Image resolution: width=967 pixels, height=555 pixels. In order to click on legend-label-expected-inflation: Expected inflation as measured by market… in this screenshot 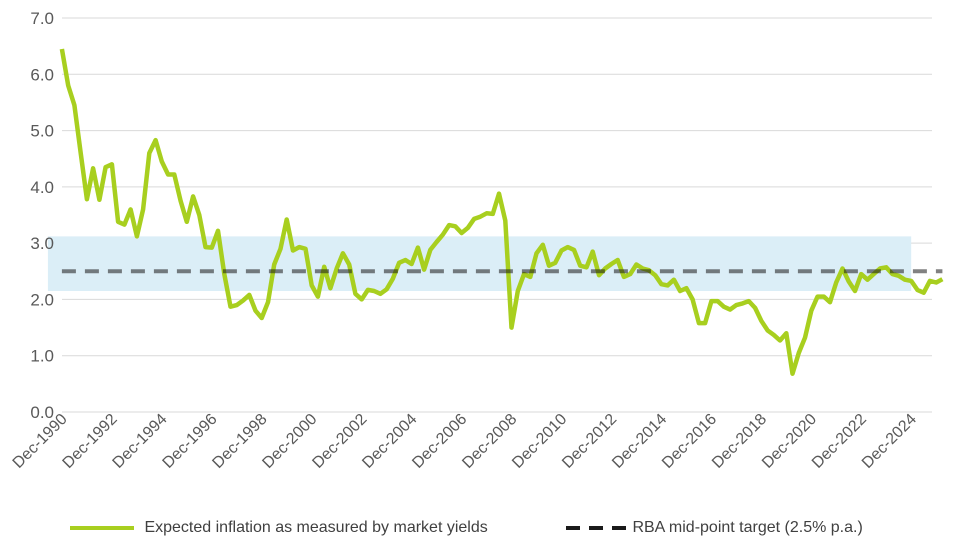, I will do `click(316, 527)`.